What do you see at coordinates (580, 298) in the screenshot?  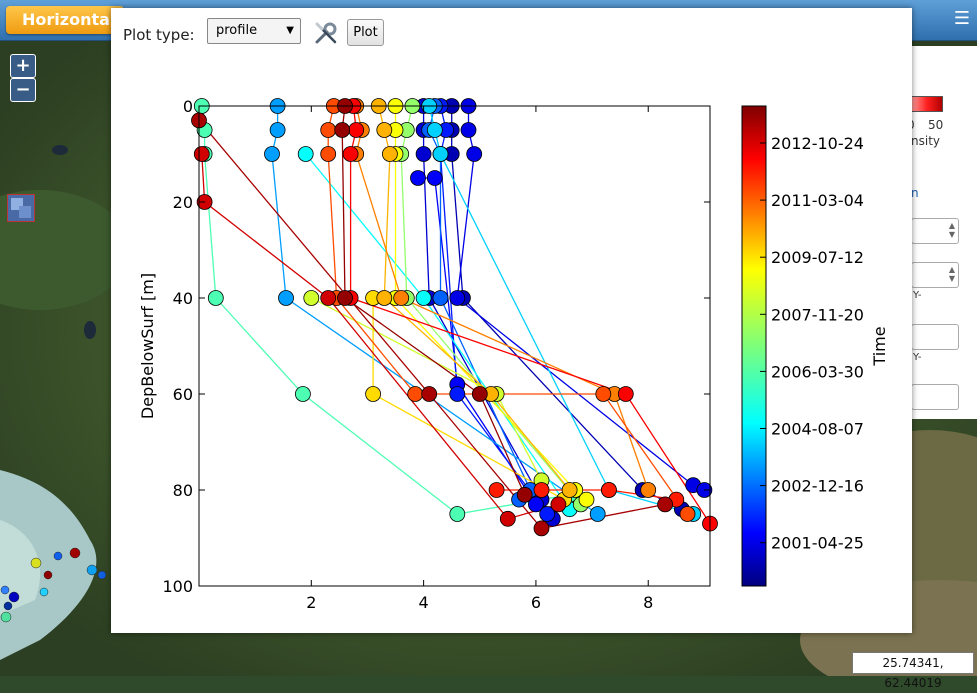 I see `profile-line` at bounding box center [580, 298].